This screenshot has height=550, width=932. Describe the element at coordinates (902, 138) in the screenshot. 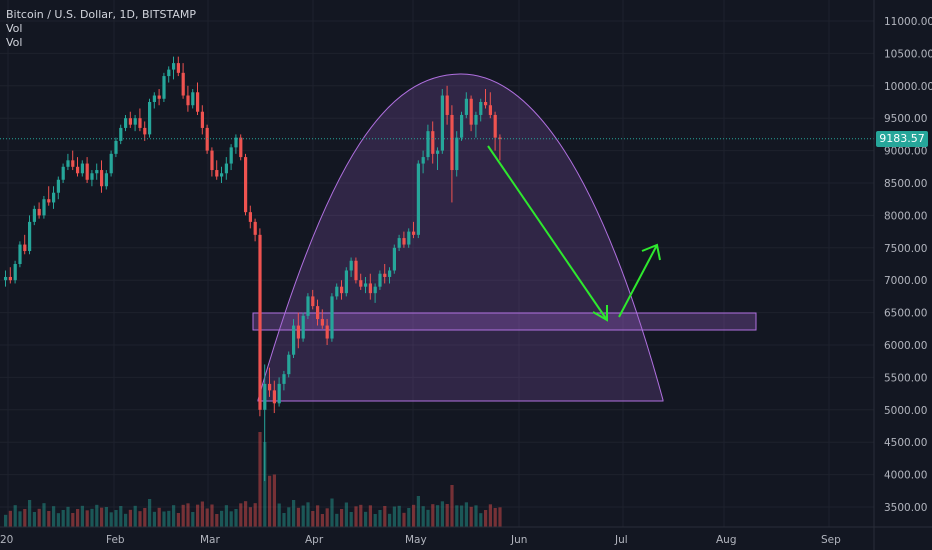

I see `last-price-badge: 9183.57` at that location.